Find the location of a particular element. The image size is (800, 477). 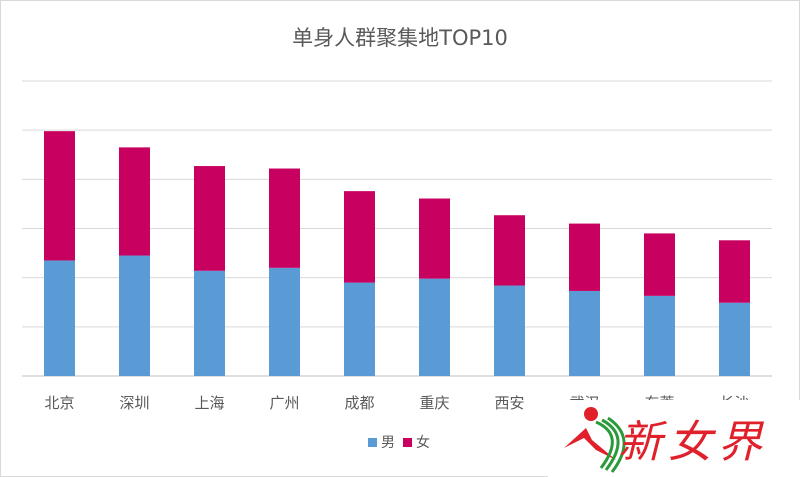

legend-item-female: 女 is located at coordinates (416, 442).